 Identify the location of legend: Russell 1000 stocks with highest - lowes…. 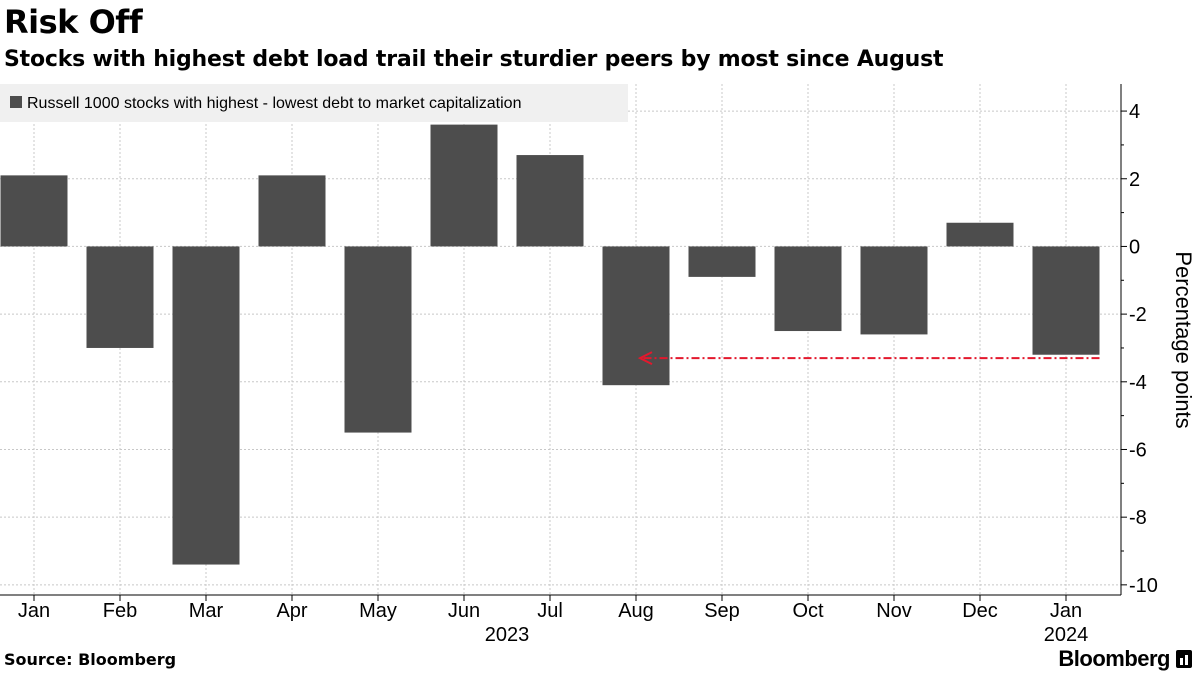
(314, 103).